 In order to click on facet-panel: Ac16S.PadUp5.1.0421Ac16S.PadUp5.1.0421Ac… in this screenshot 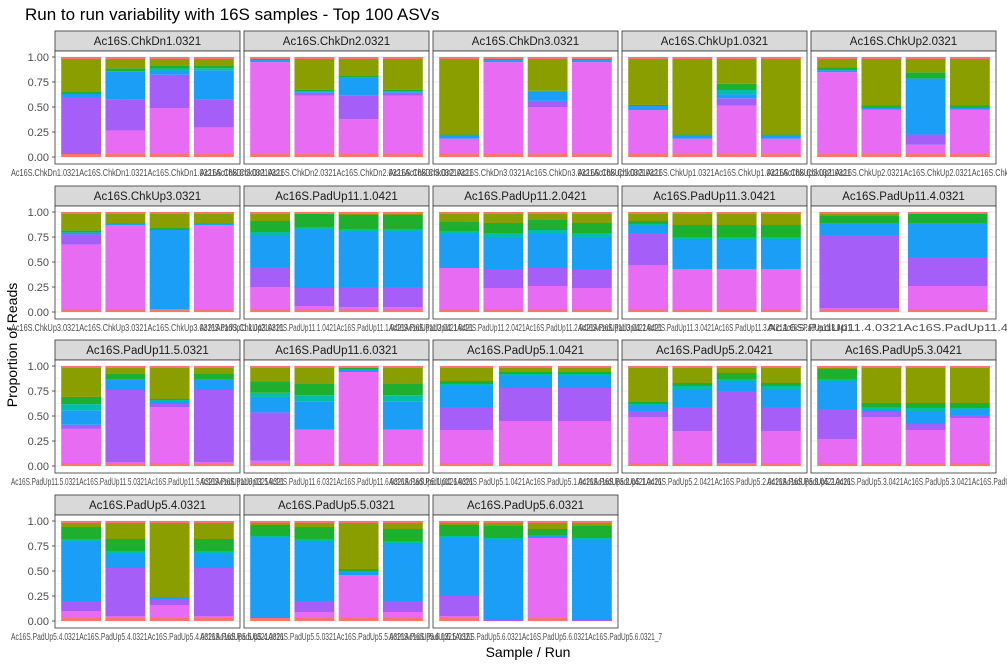, I will do `click(525, 413)`.